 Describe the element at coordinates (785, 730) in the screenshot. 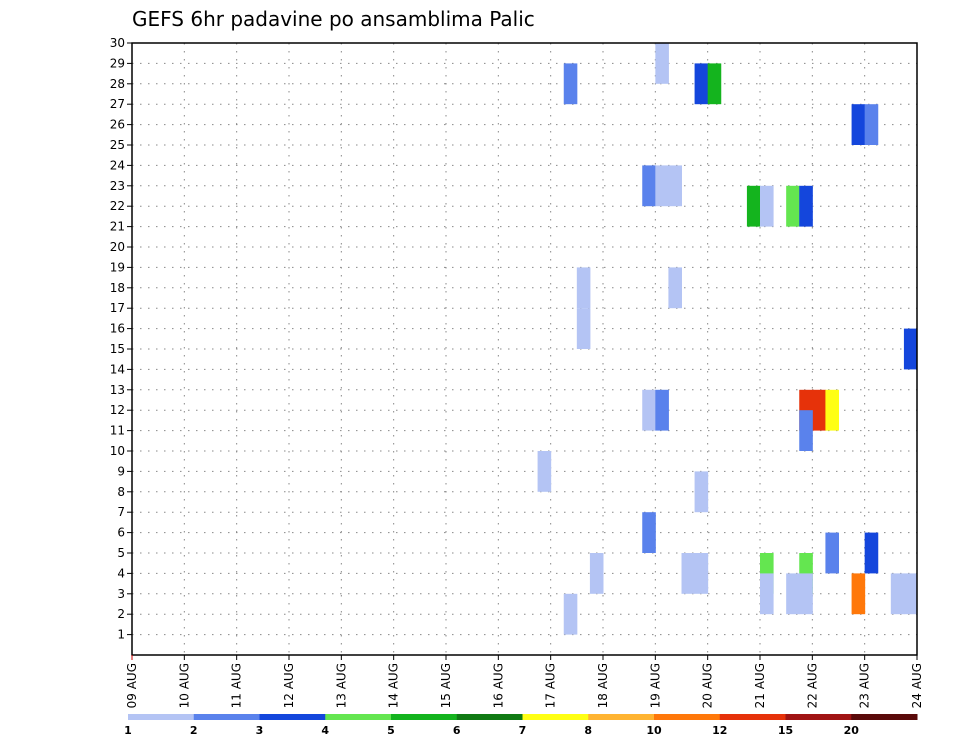

I see `colorbar-label: 15` at that location.